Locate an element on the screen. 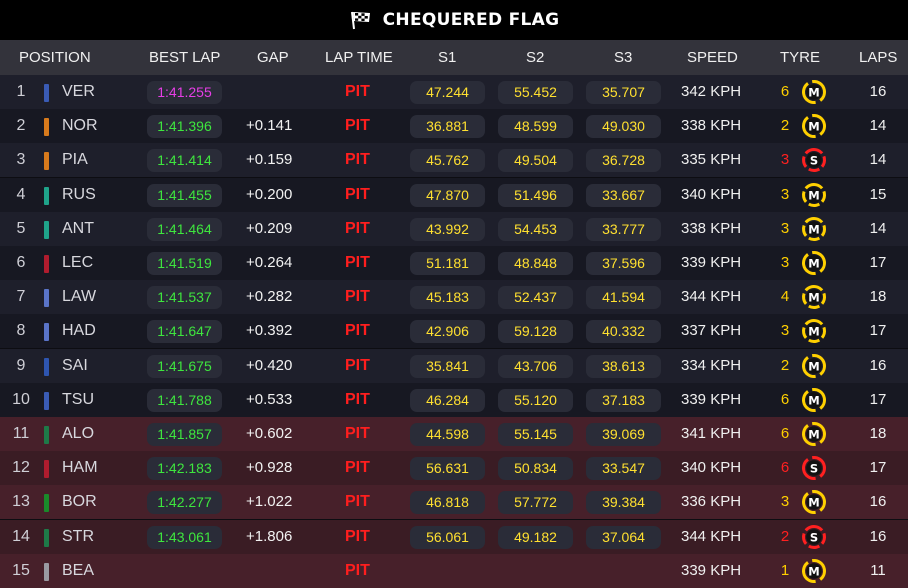 This screenshot has width=908, height=588. sector-s3-time: 35.707 is located at coordinates (623, 92).